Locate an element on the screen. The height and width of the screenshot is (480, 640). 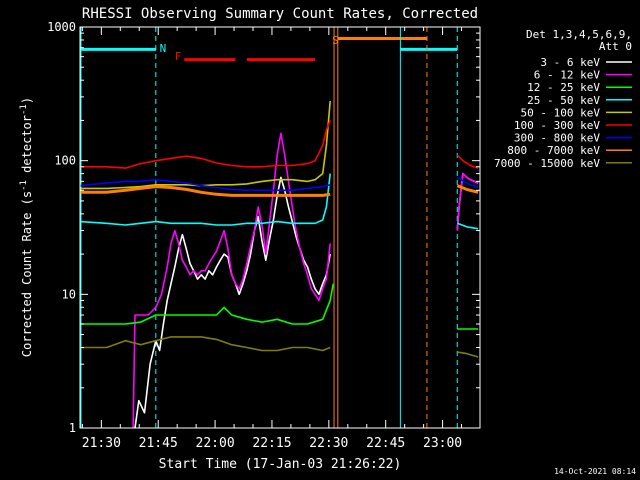
flag-label-n: N is located at coordinates (163, 48).